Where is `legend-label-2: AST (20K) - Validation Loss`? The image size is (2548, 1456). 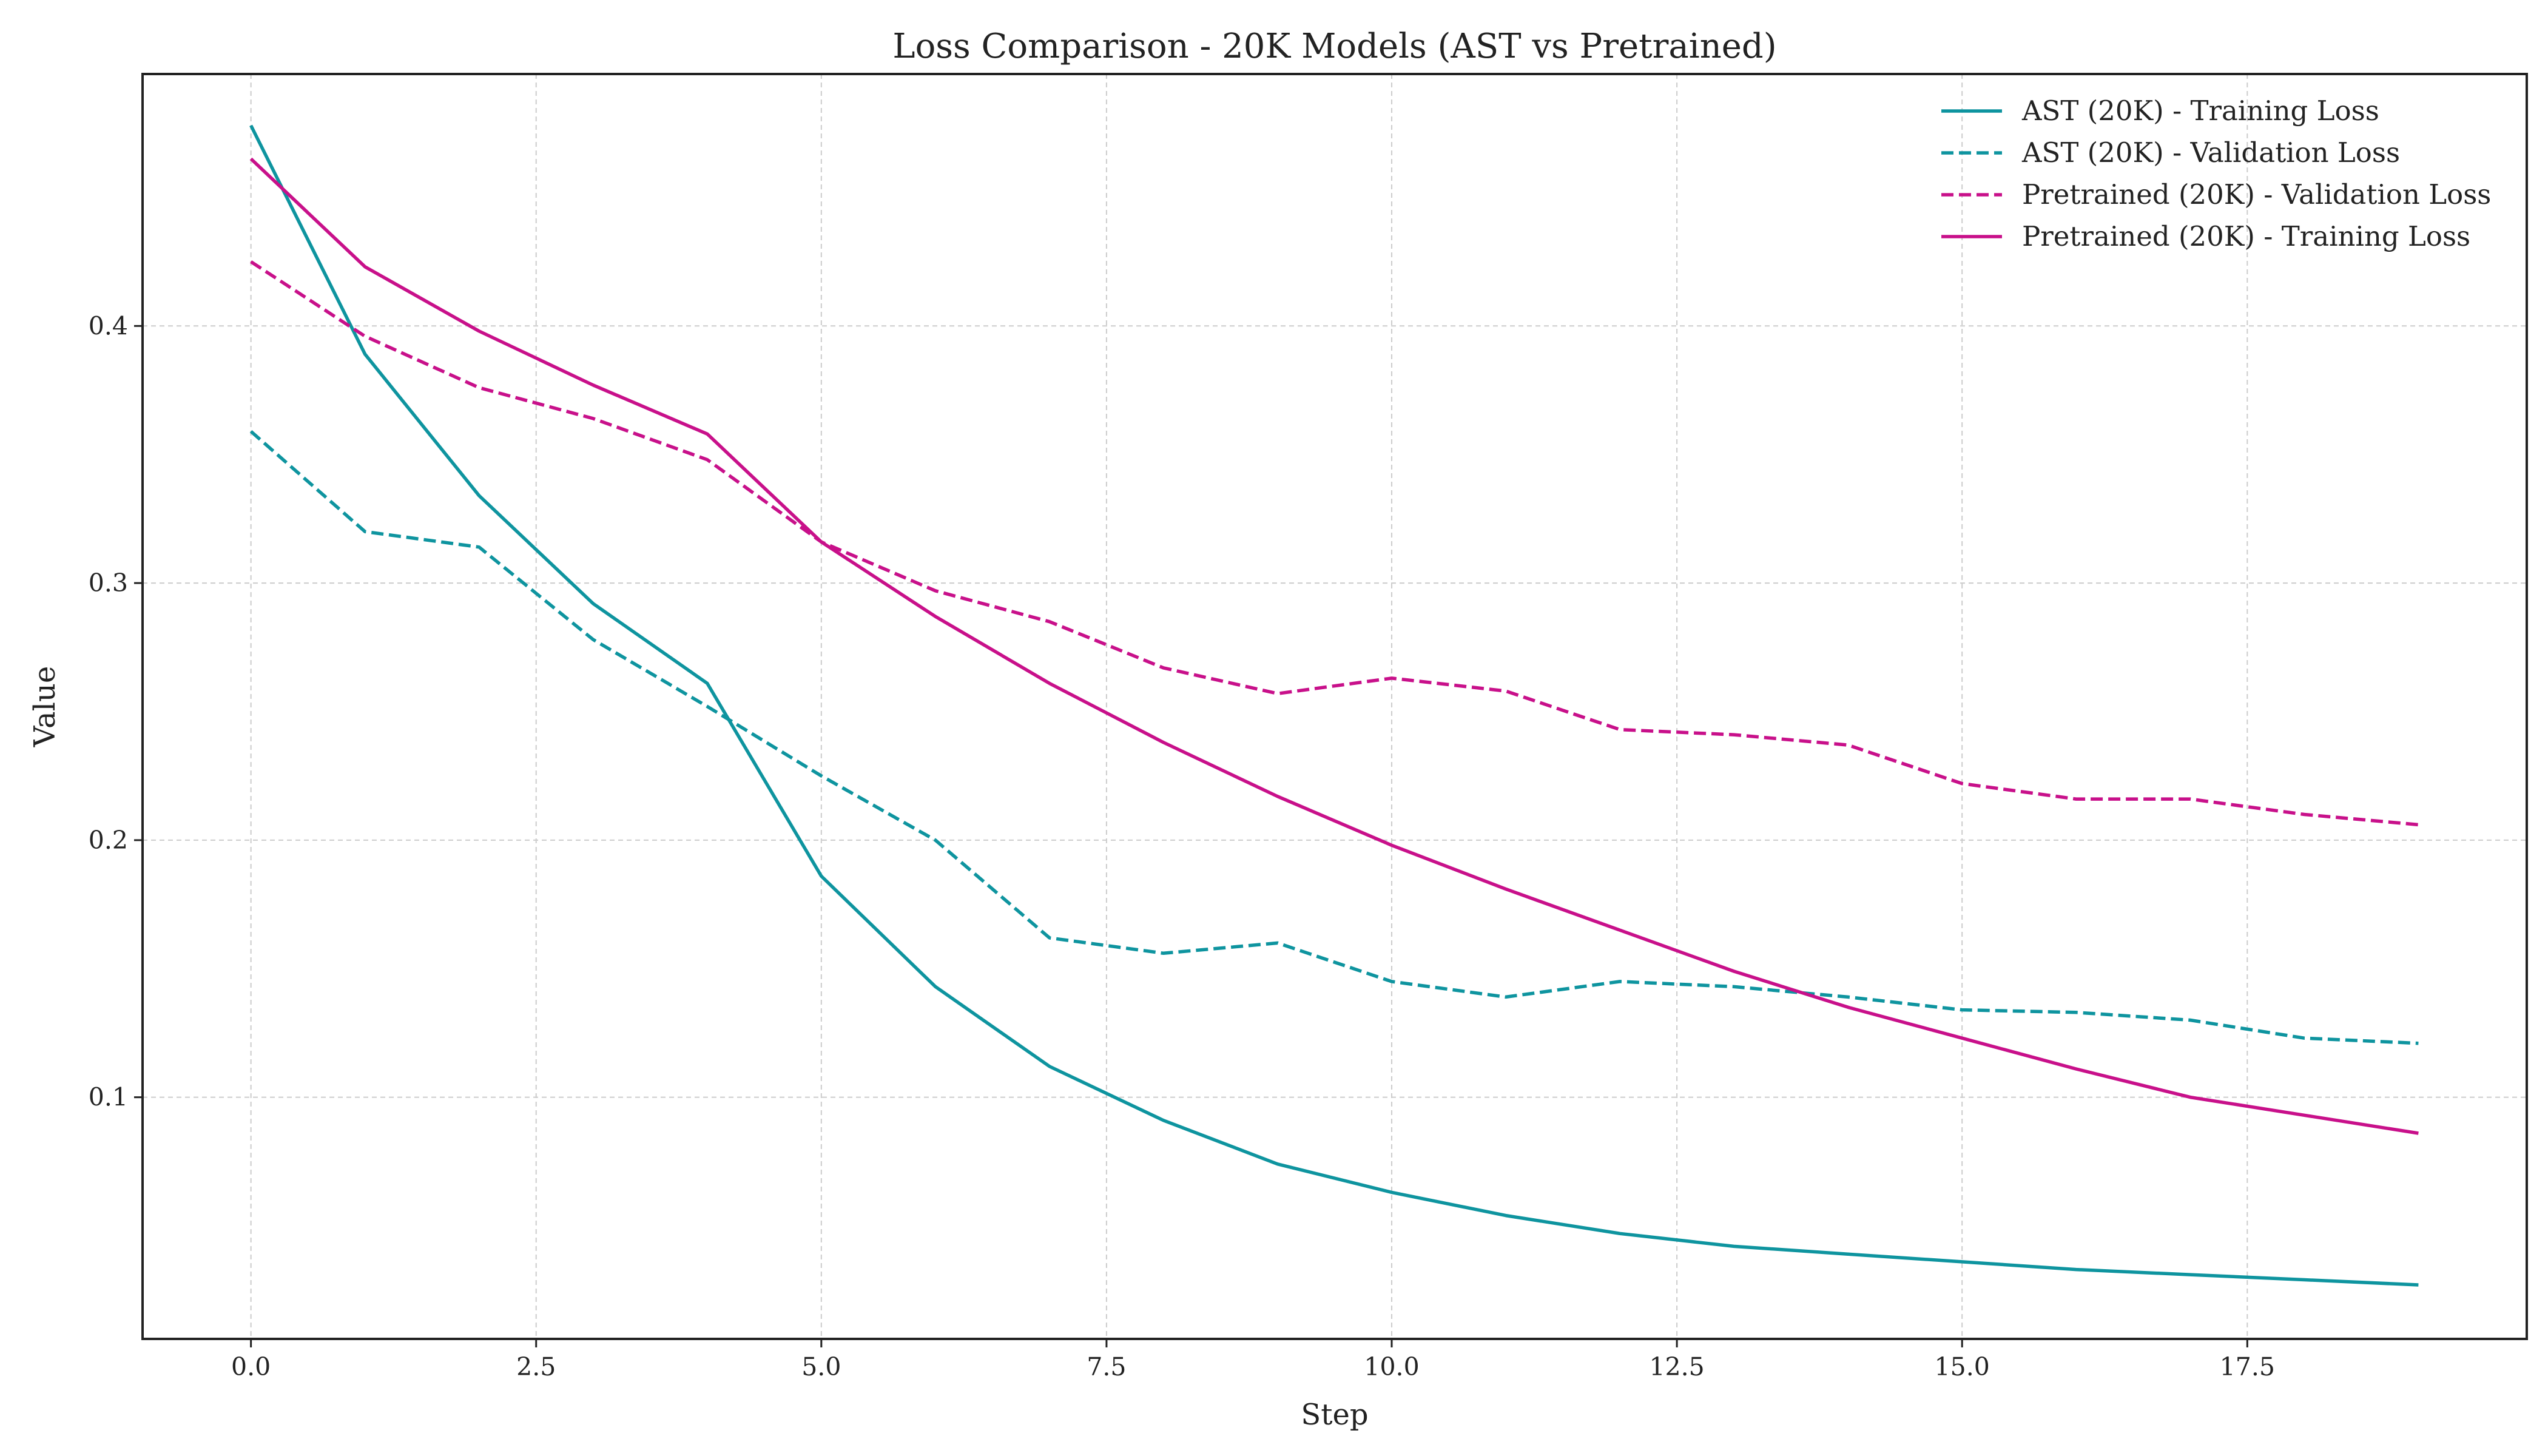 legend-label-2: AST (20K) - Validation Loss is located at coordinates (2210, 152).